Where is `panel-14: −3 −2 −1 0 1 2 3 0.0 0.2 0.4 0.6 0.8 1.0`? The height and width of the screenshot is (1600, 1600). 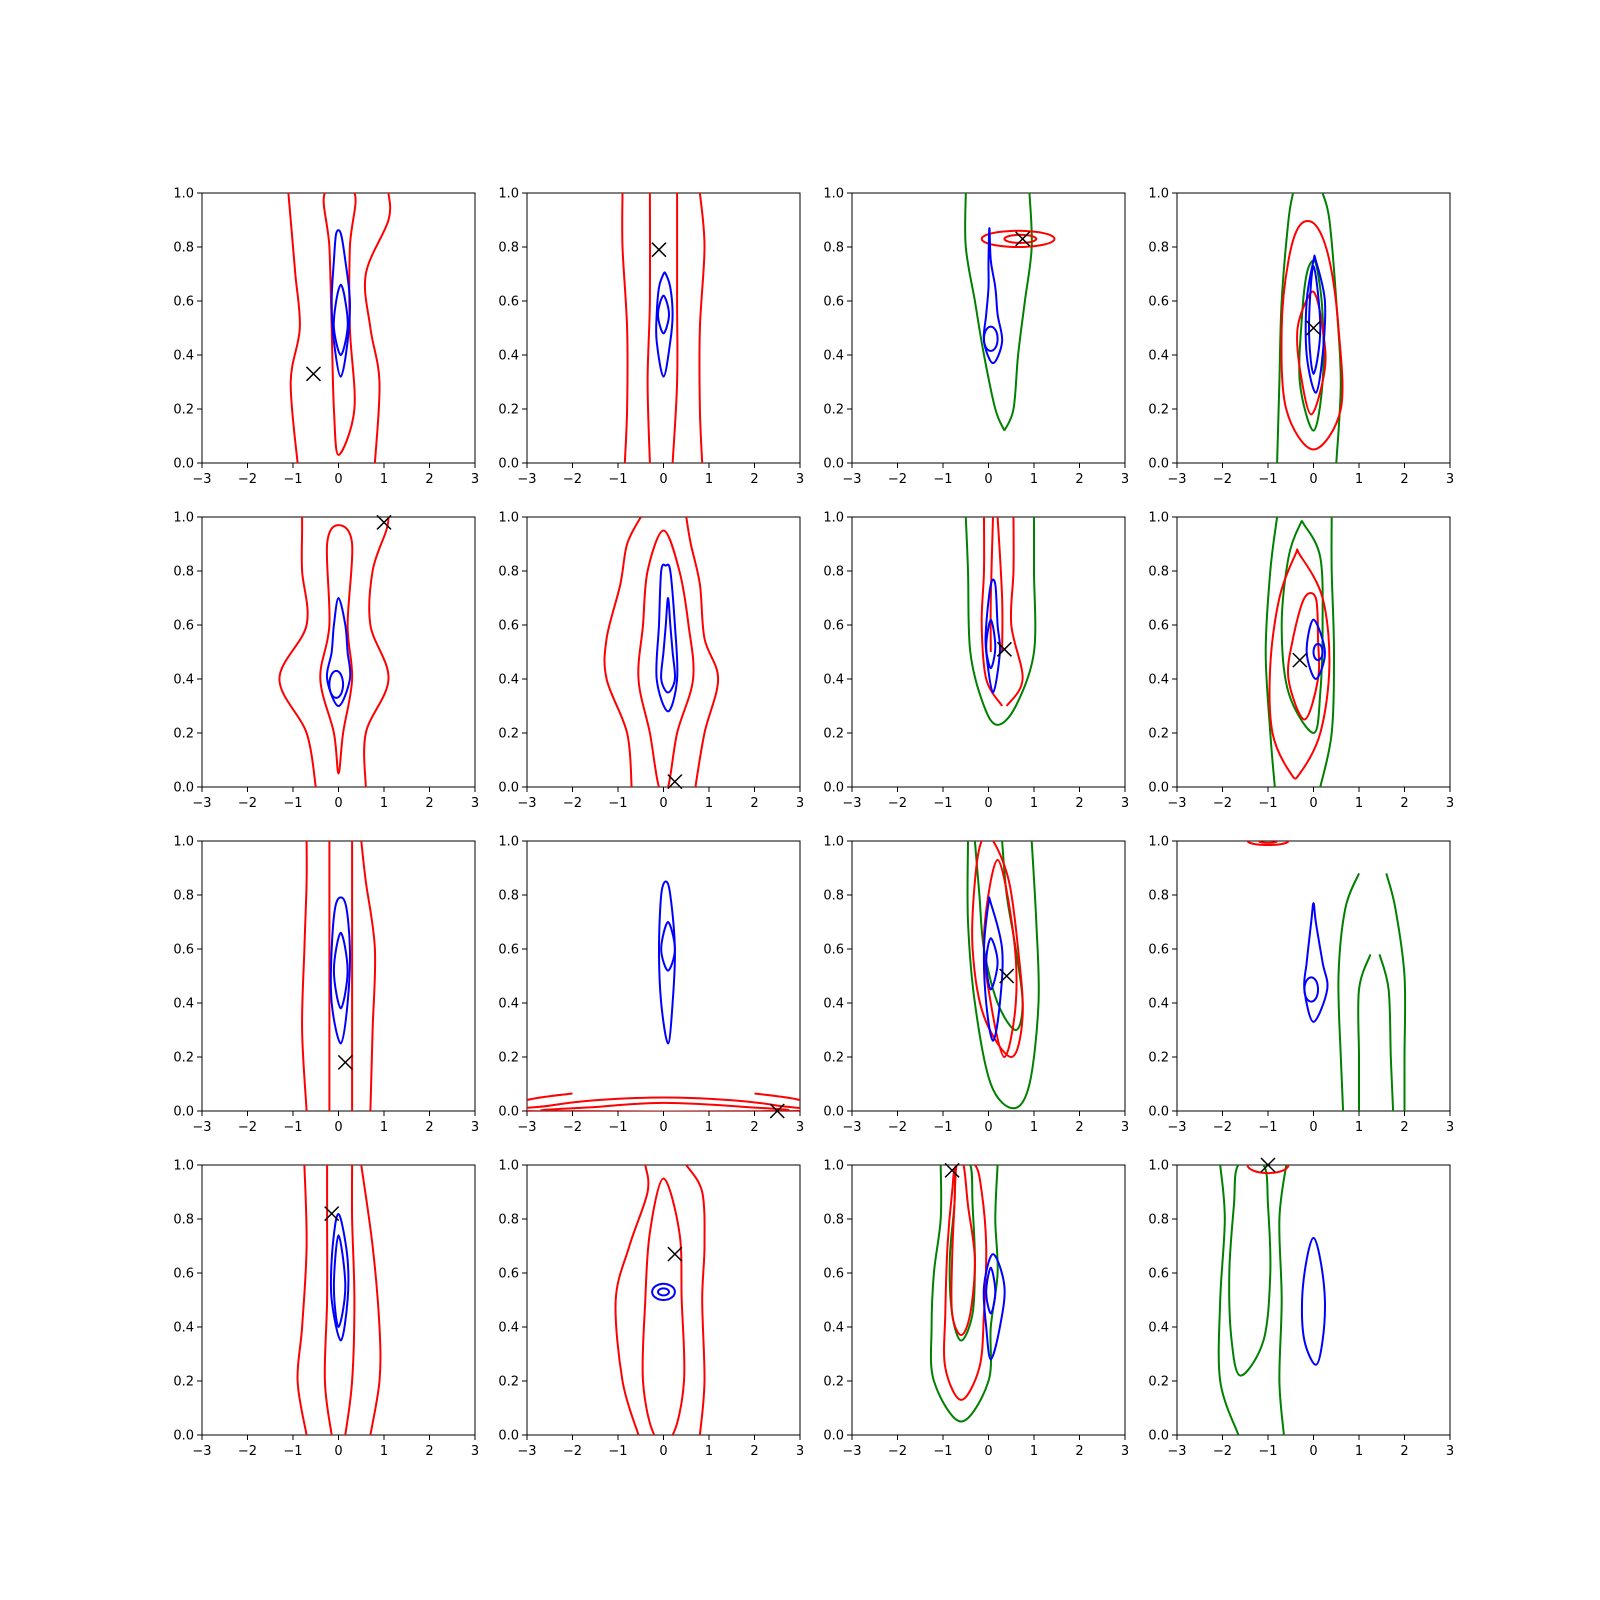 panel-14: −3 −2 −1 0 1 2 3 0.0 0.2 0.4 0.6 0.8 1.0 is located at coordinates (651, 1309).